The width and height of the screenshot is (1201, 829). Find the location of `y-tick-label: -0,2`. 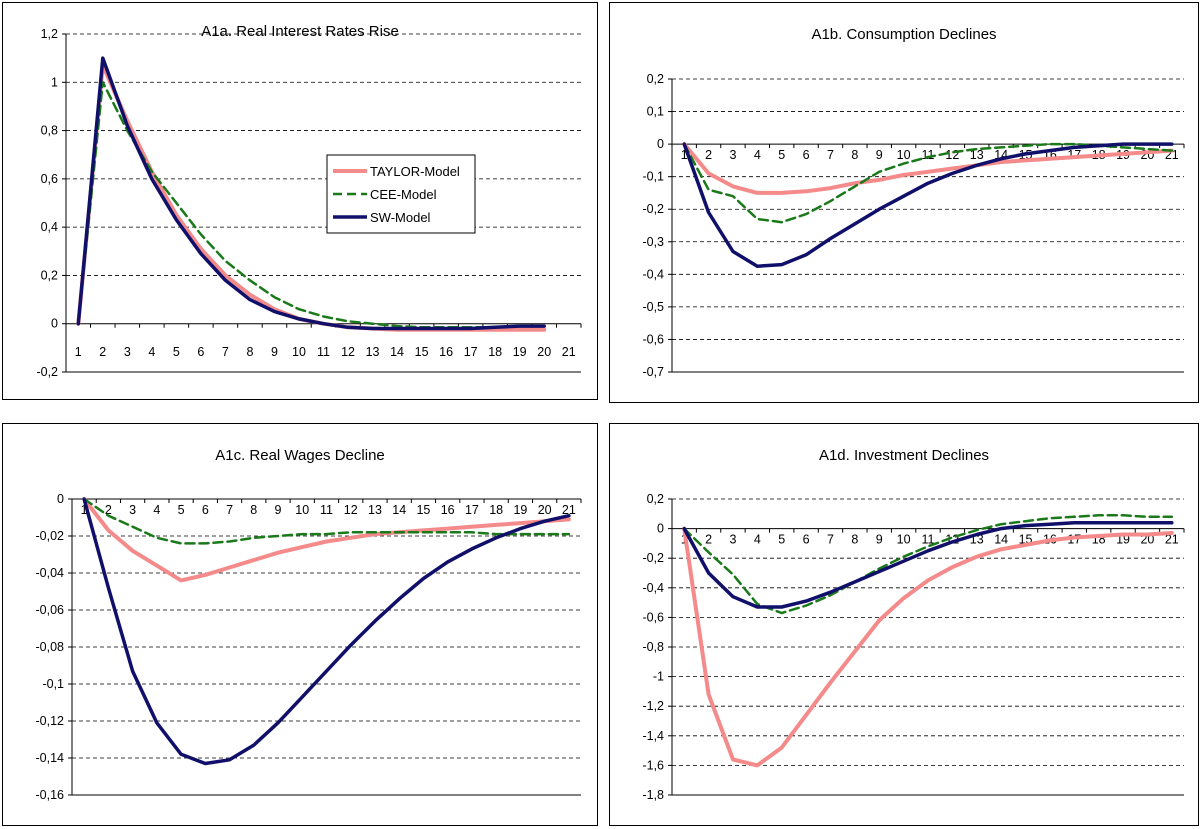

y-tick-label: -0,2 is located at coordinates (653, 209).